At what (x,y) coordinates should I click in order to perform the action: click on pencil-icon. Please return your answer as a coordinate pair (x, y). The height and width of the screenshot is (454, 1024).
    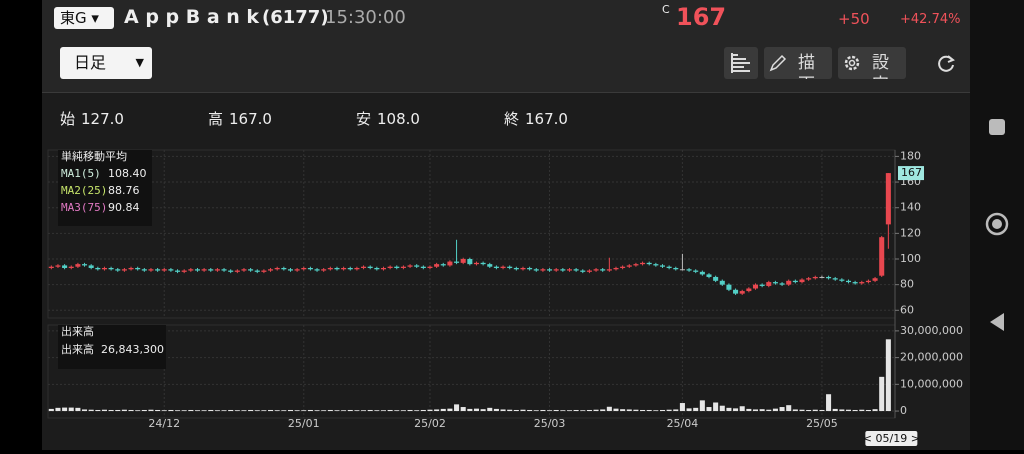
    Looking at the image, I should click on (778, 63).